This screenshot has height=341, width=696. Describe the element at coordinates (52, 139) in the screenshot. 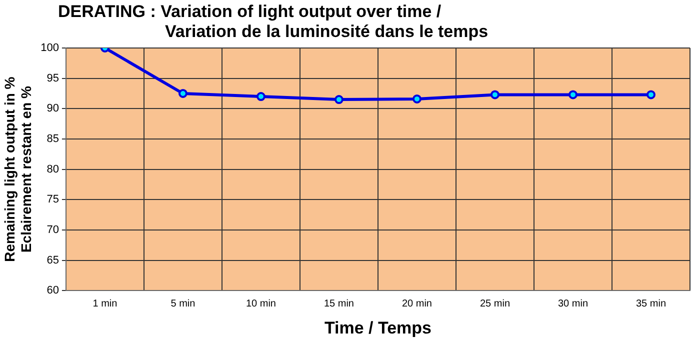

I see `y-tick-label: 85` at that location.